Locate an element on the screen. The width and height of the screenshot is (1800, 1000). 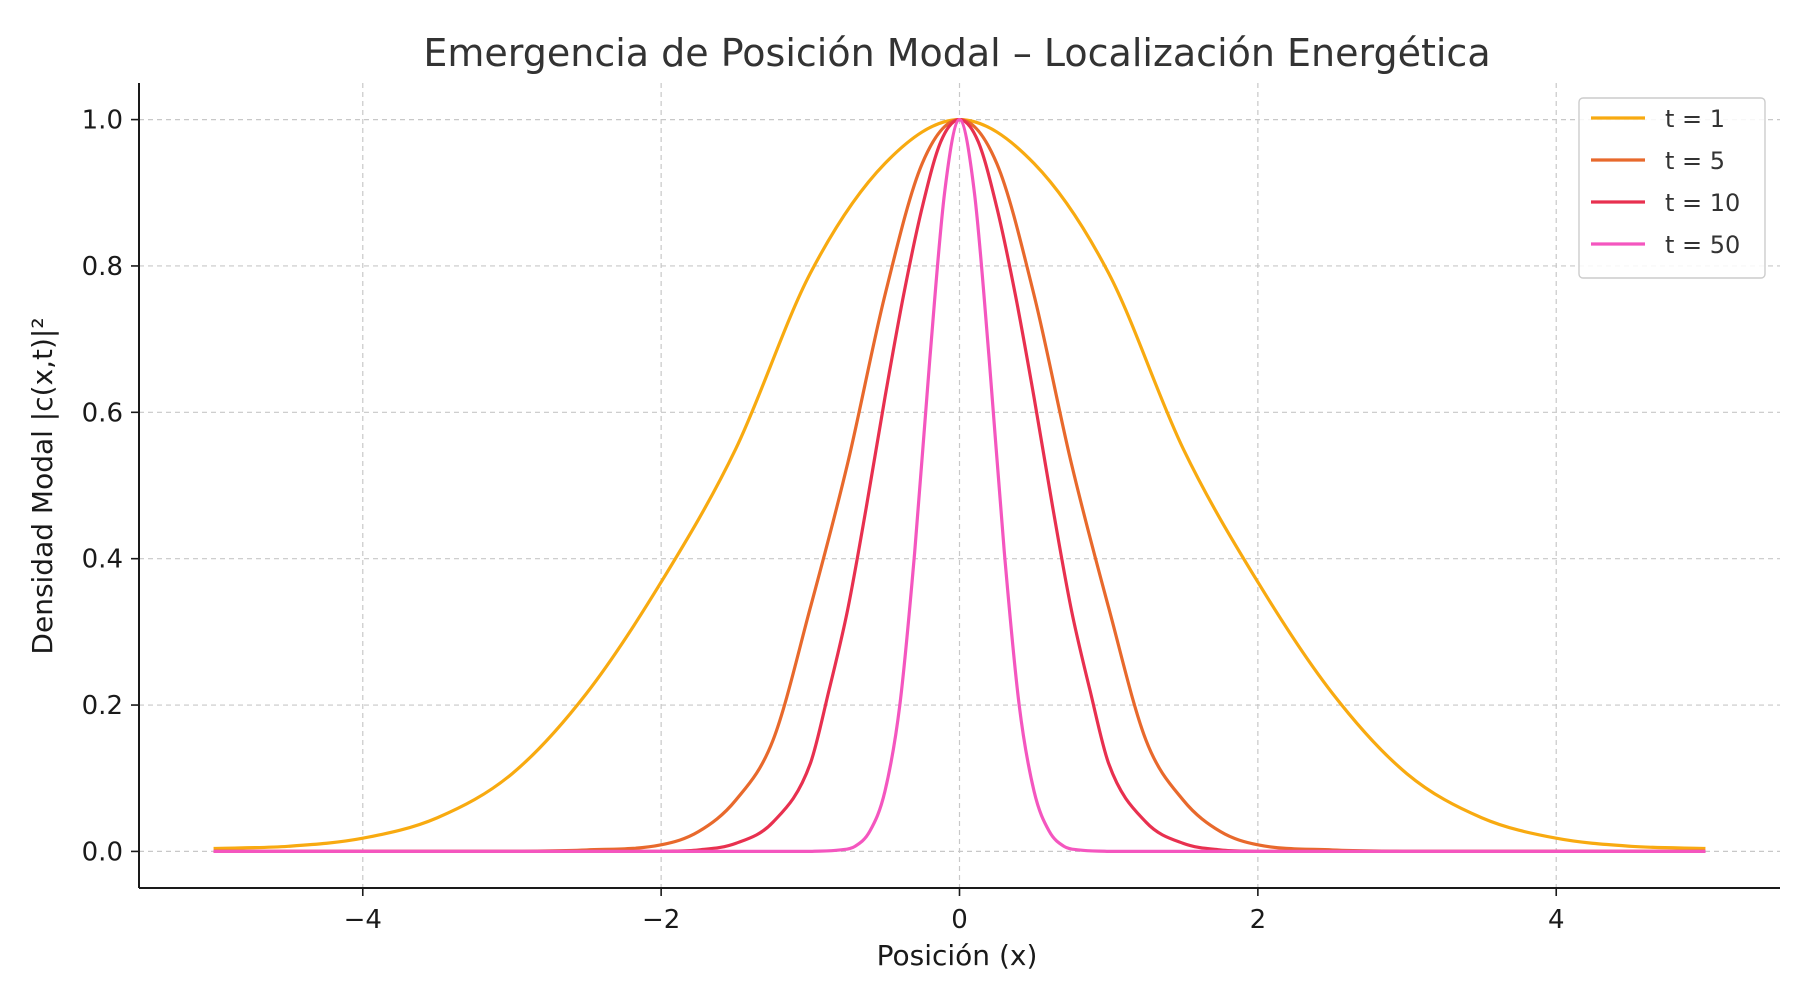
x-tick-label: 2 is located at coordinates (1258, 920).